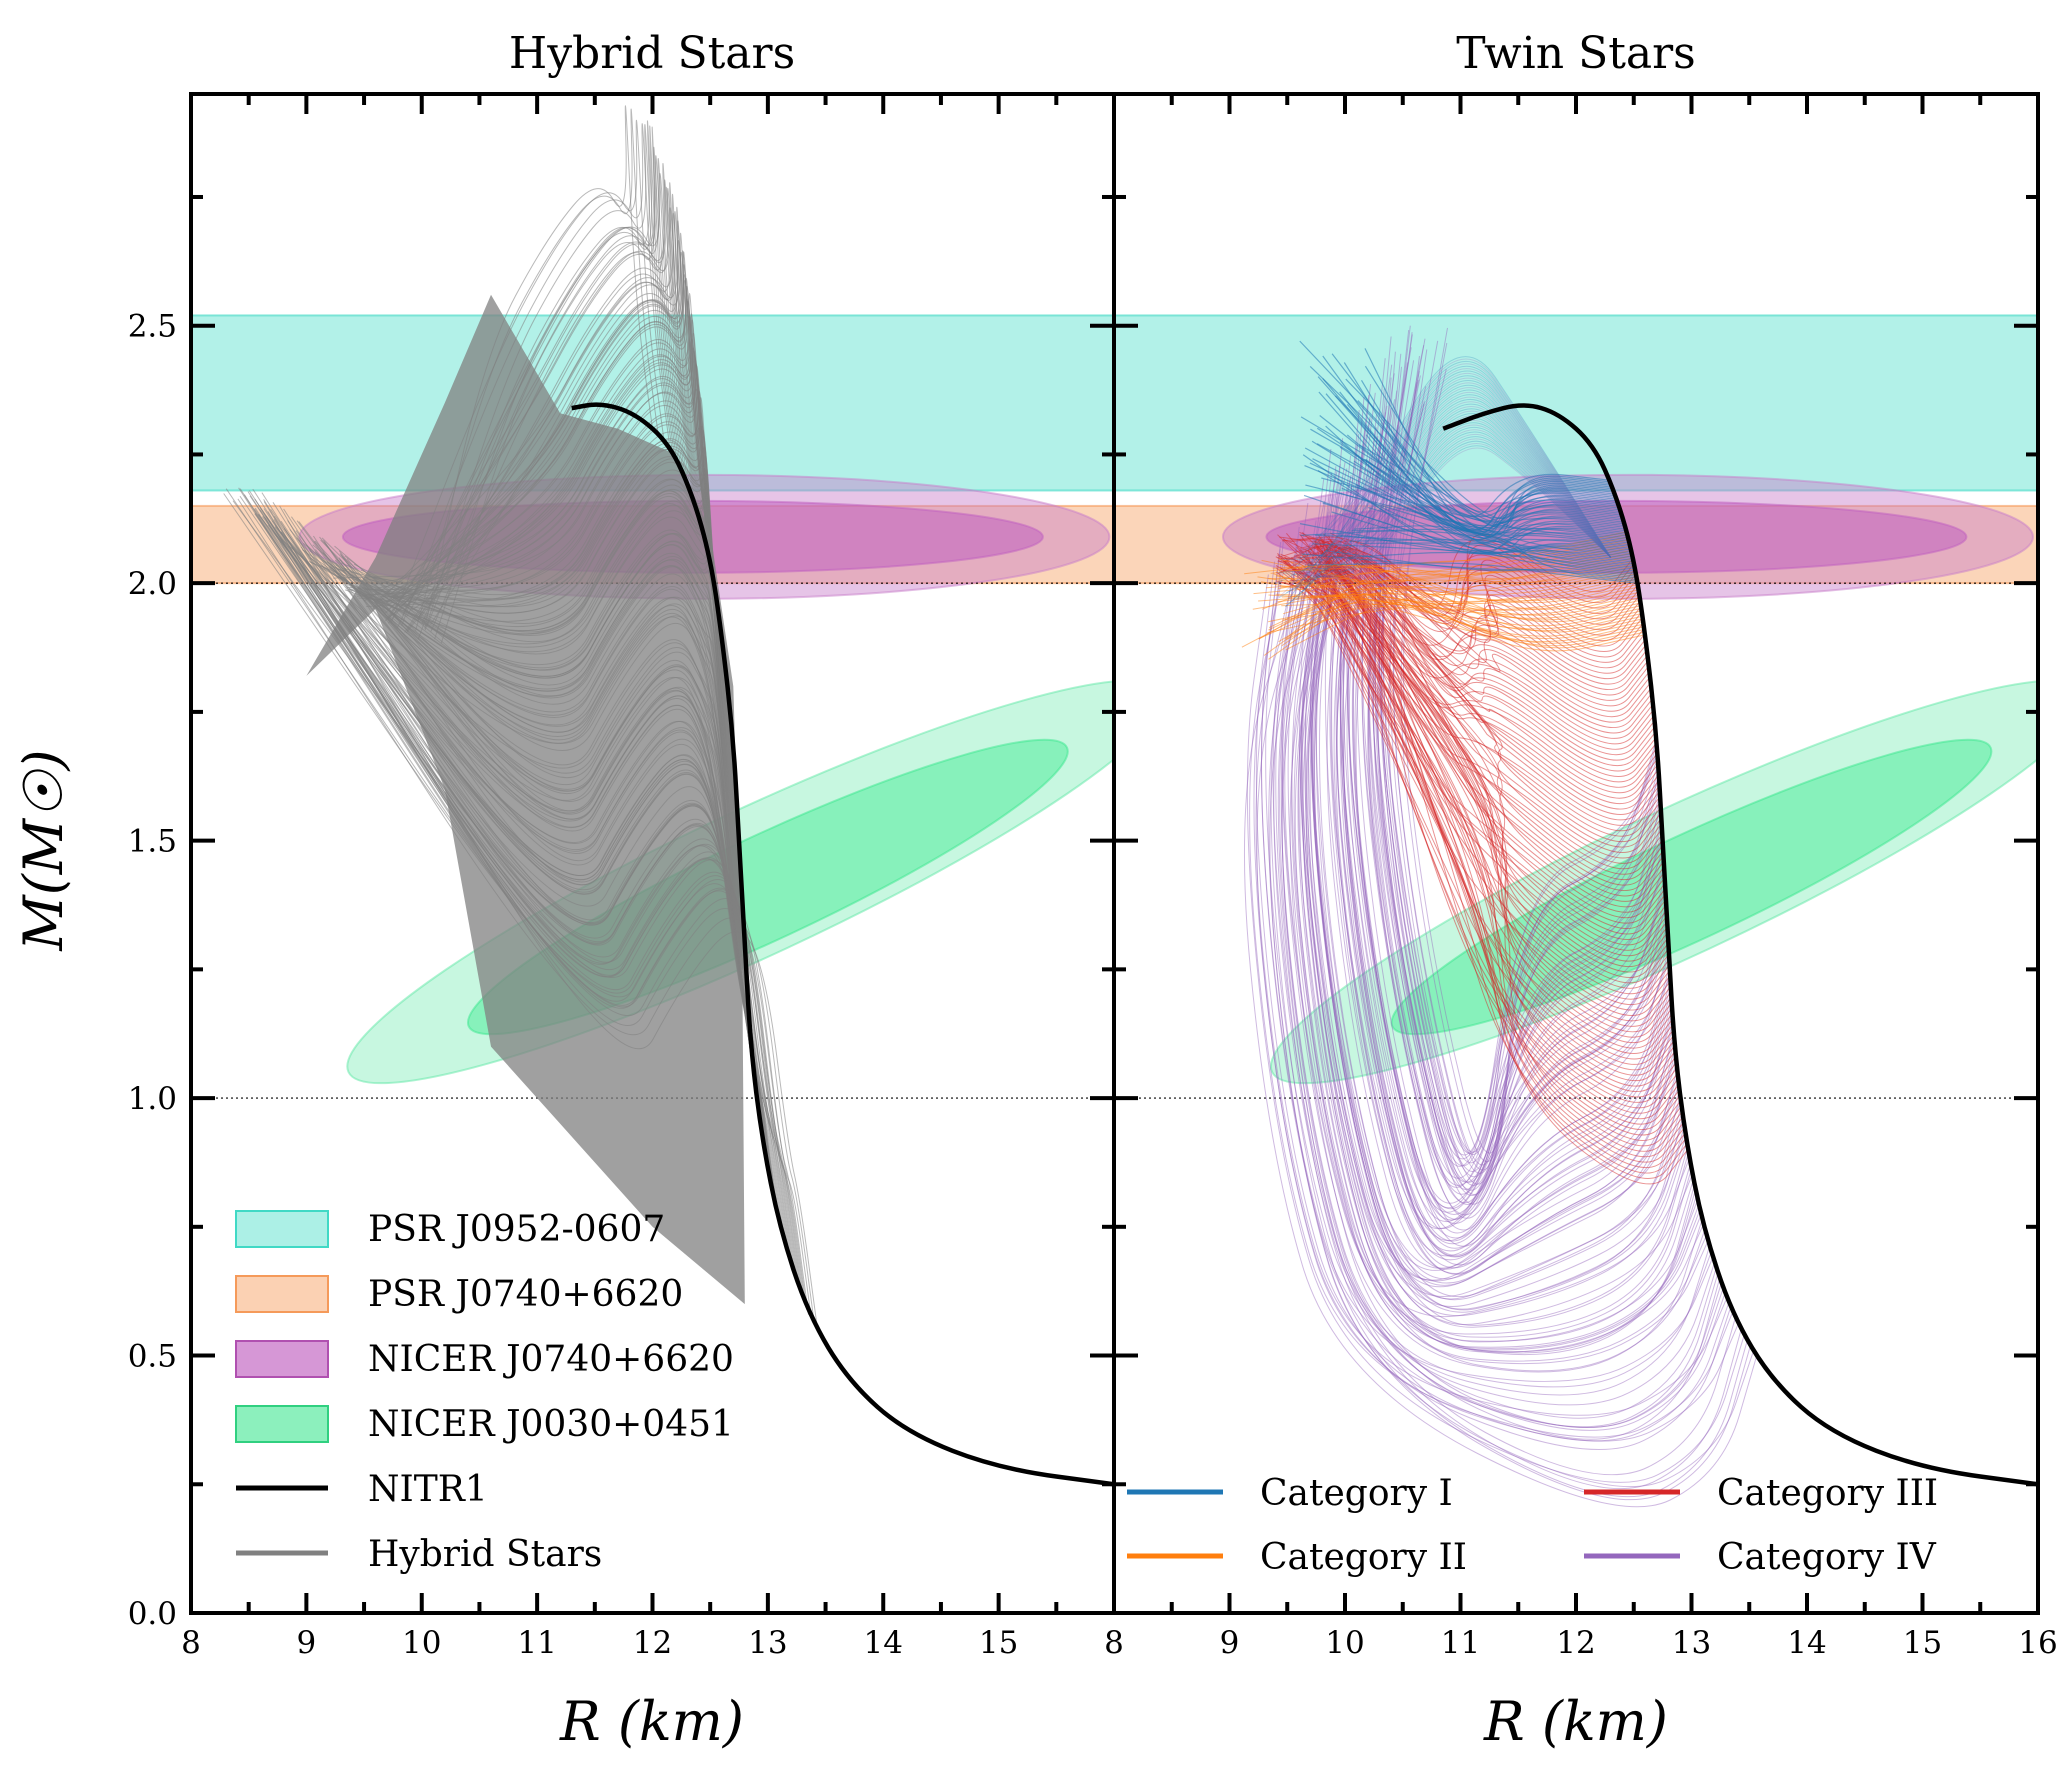 The image size is (2069, 1770). Describe the element at coordinates (1827, 1493) in the screenshot. I see `legend-label: Category III` at that location.